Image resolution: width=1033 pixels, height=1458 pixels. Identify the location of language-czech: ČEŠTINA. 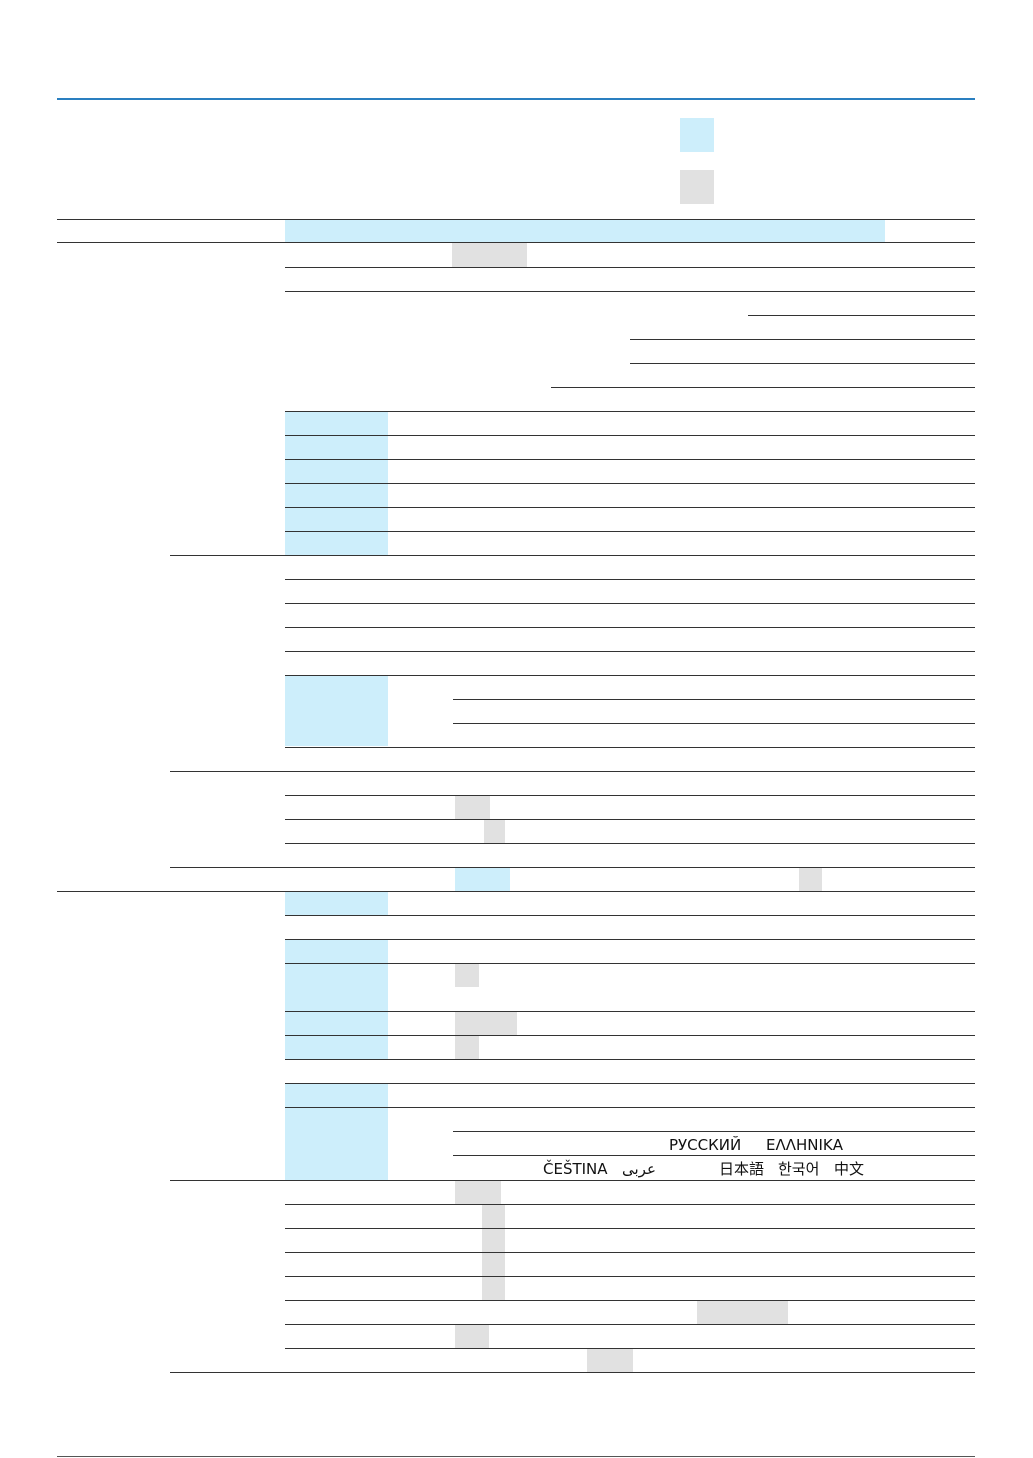
(575, 1169).